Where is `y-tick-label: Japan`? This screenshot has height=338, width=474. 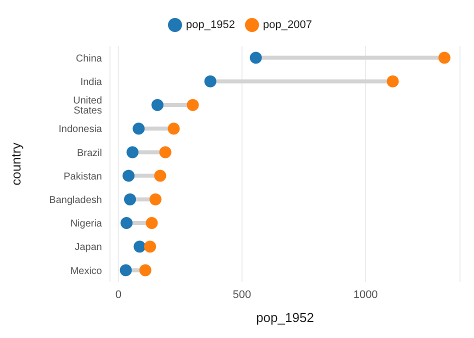 y-tick-label: Japan is located at coordinates (88, 248).